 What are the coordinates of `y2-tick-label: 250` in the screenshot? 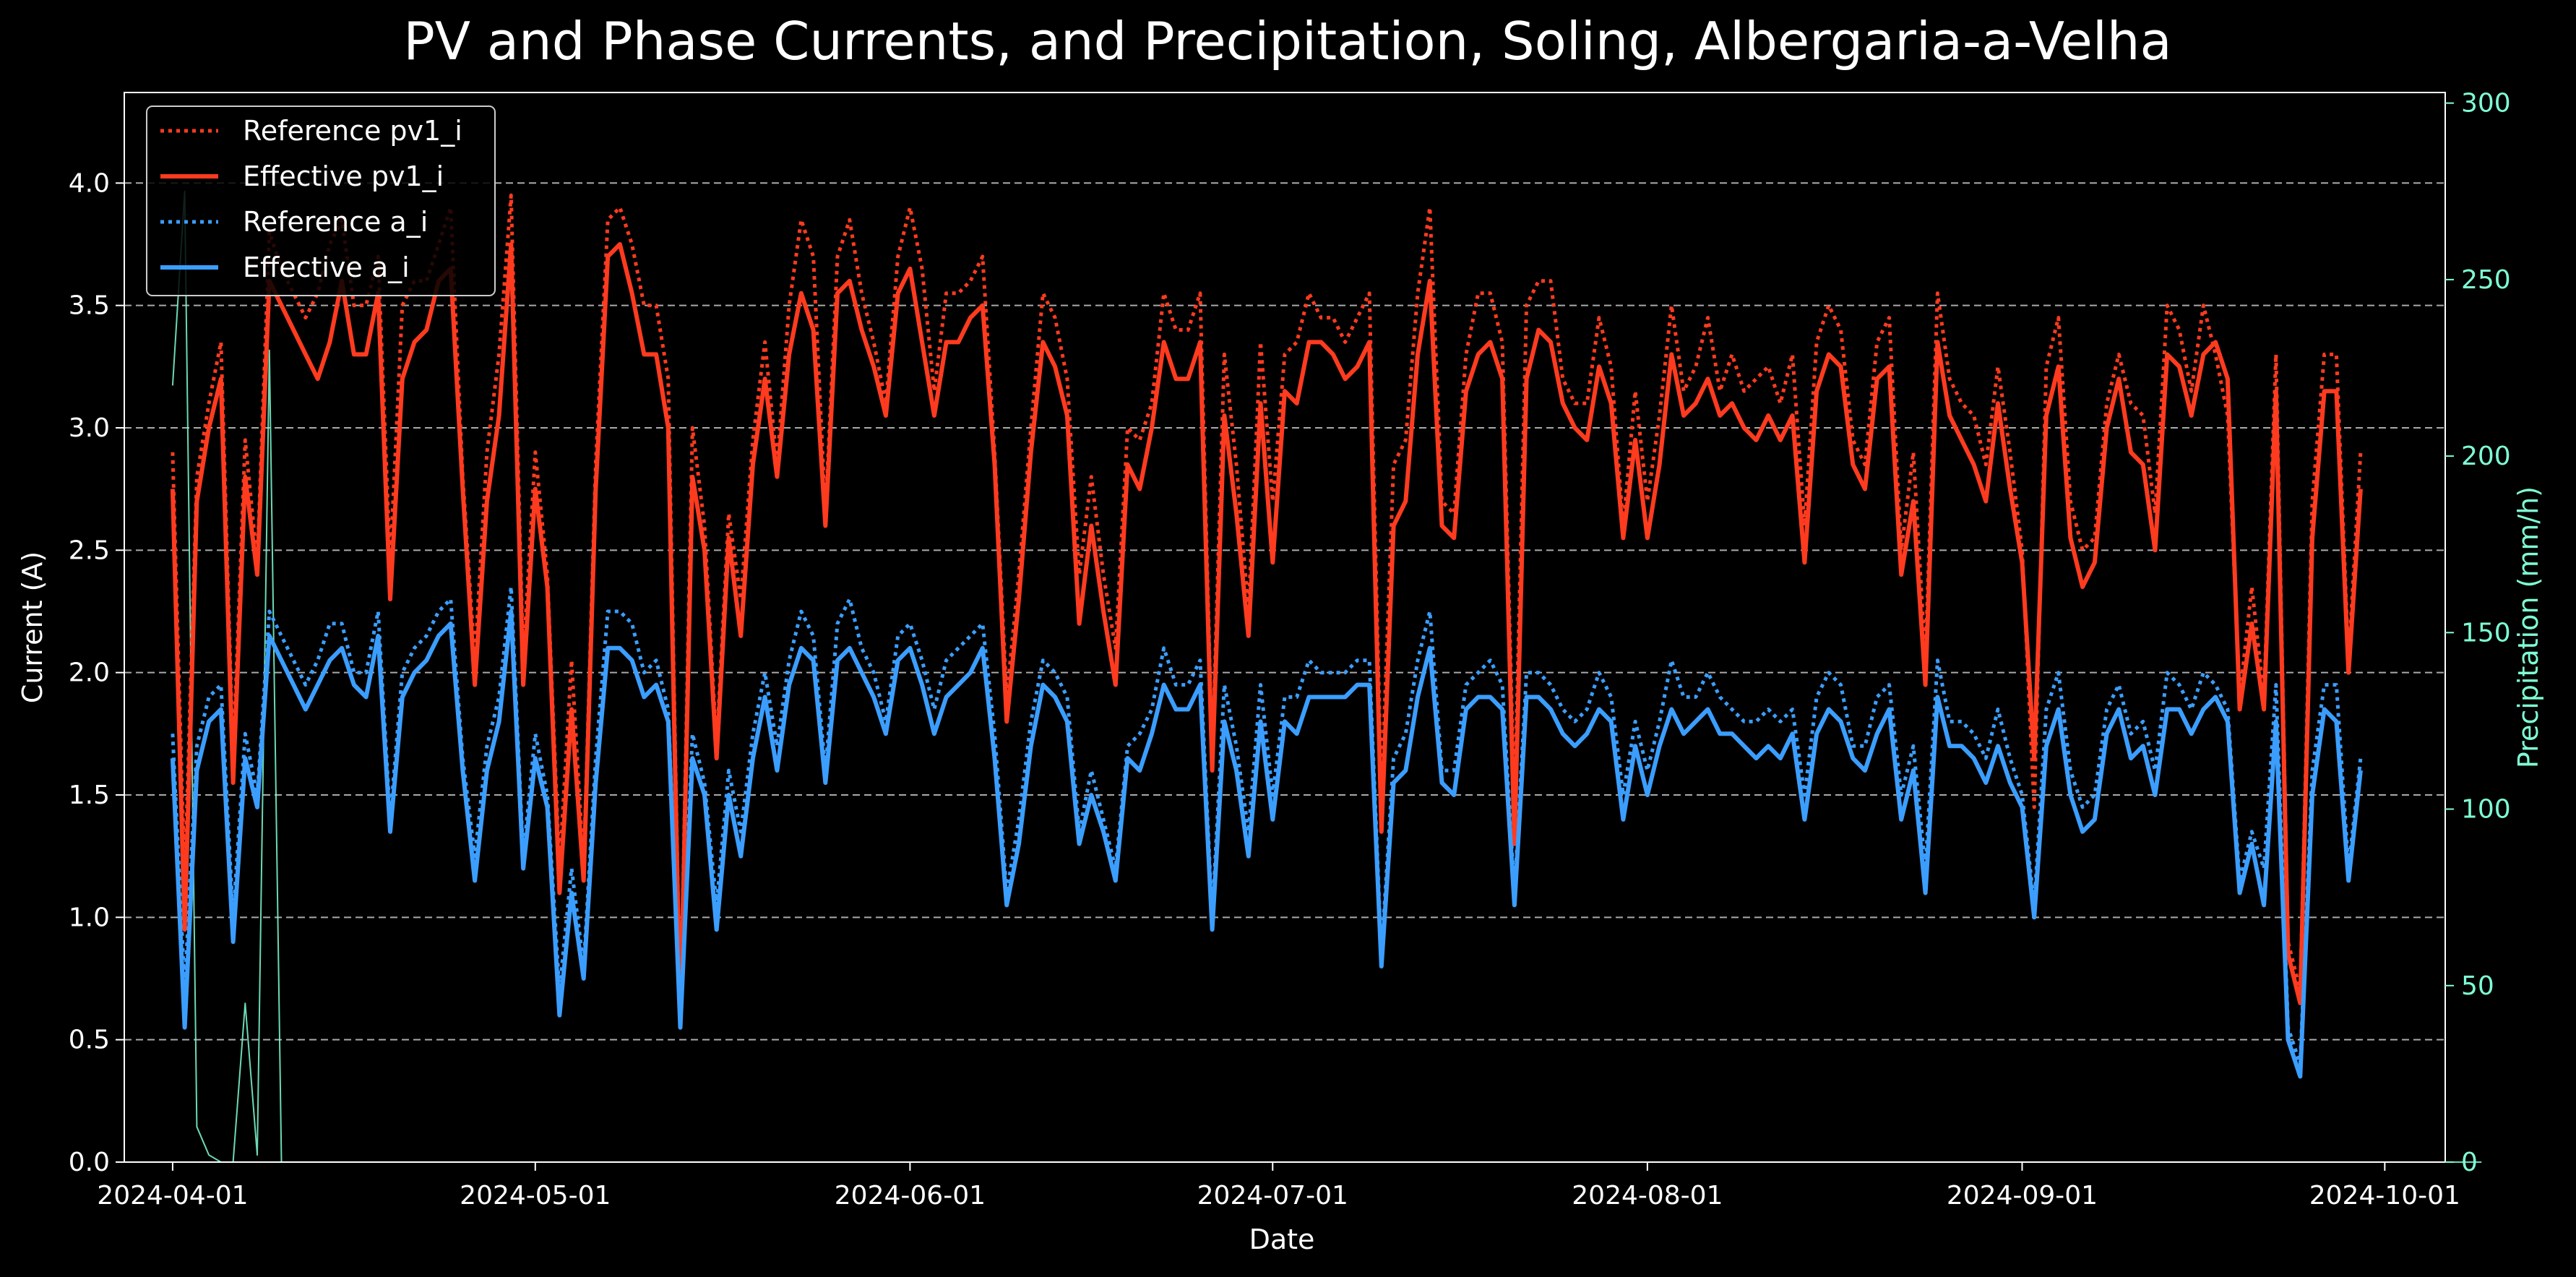 It's located at (2486, 280).